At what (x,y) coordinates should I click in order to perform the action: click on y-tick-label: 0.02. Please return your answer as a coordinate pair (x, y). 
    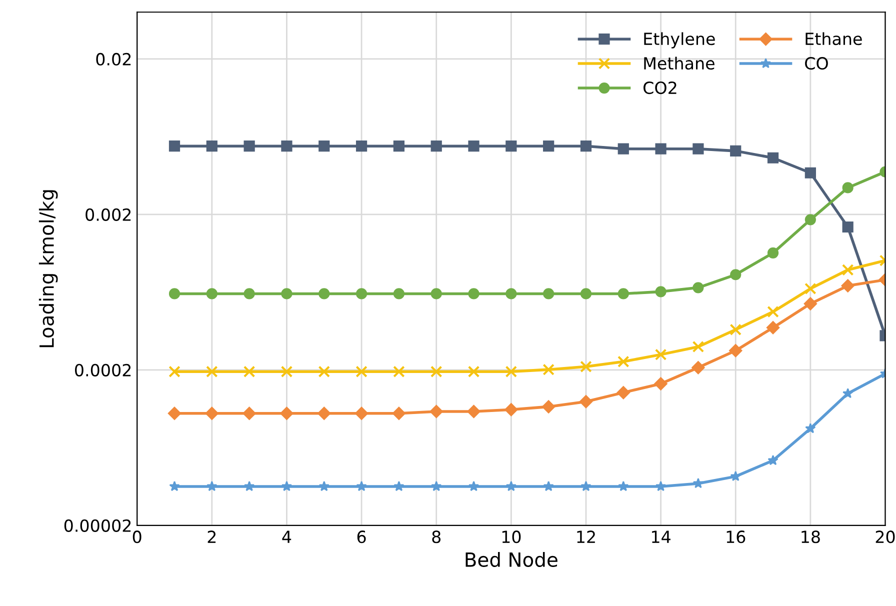
    Looking at the image, I should click on (113, 59).